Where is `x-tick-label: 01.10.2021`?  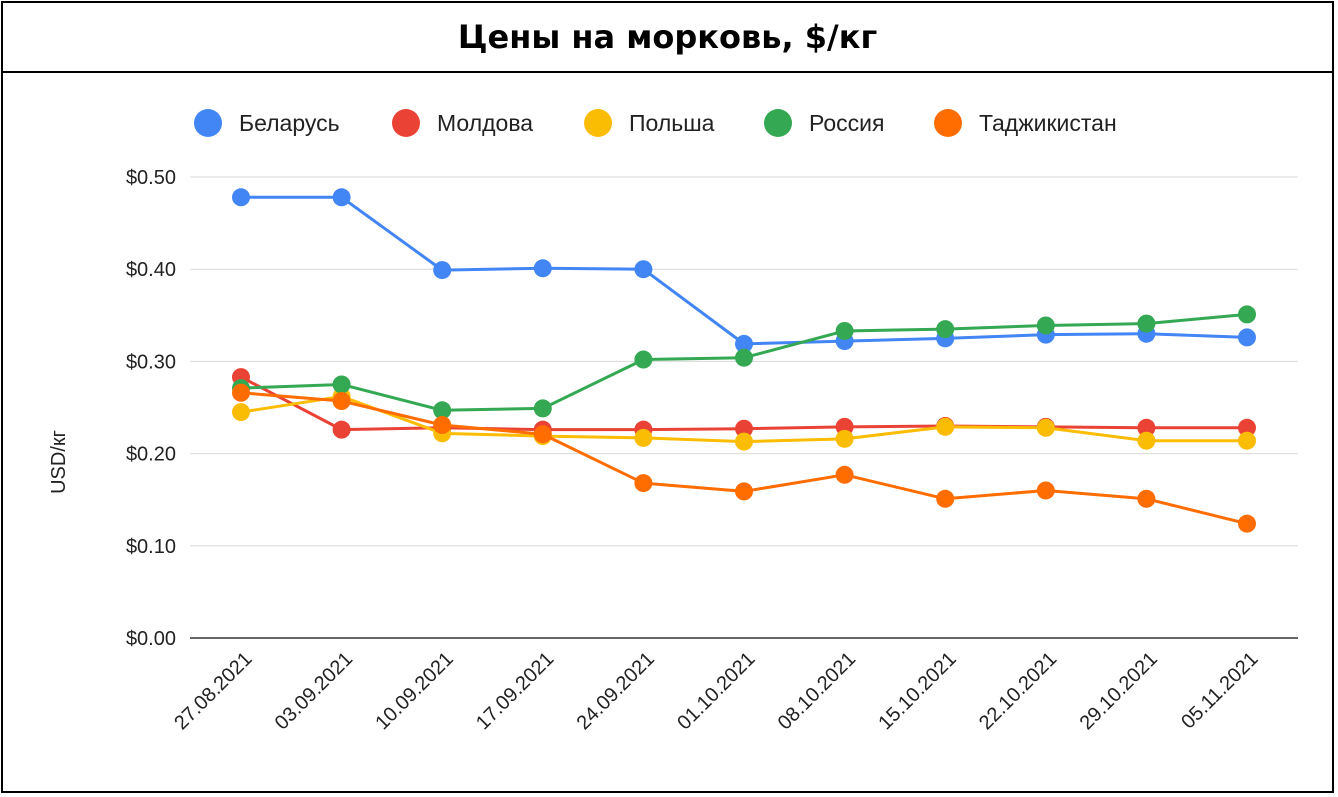 x-tick-label: 01.10.2021 is located at coordinates (716, 691).